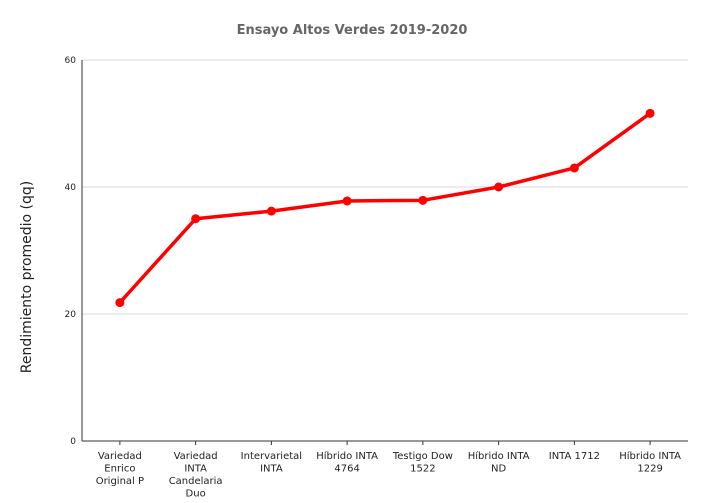  I want to click on chart-title: Ensayo Altos Verdes 2019-2020, so click(352, 30).